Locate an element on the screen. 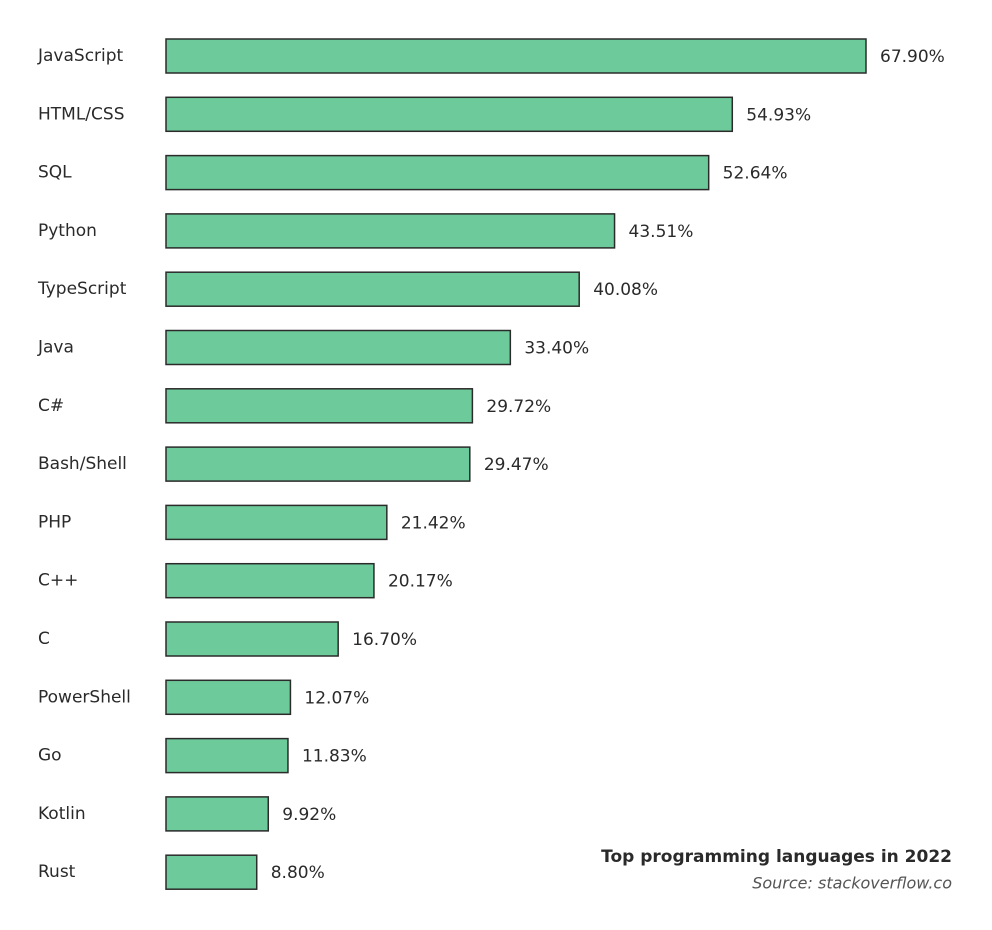  category-label: C++ is located at coordinates (58, 581).